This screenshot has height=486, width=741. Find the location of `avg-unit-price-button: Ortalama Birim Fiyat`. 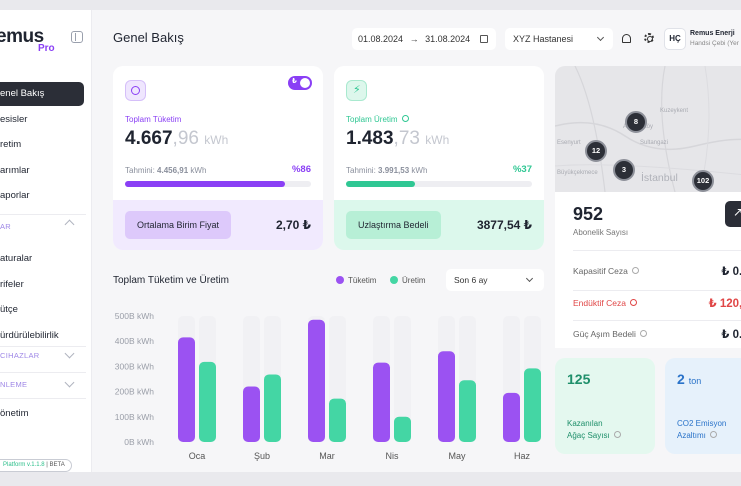

avg-unit-price-button: Ortalama Birim Fiyat is located at coordinates (178, 225).